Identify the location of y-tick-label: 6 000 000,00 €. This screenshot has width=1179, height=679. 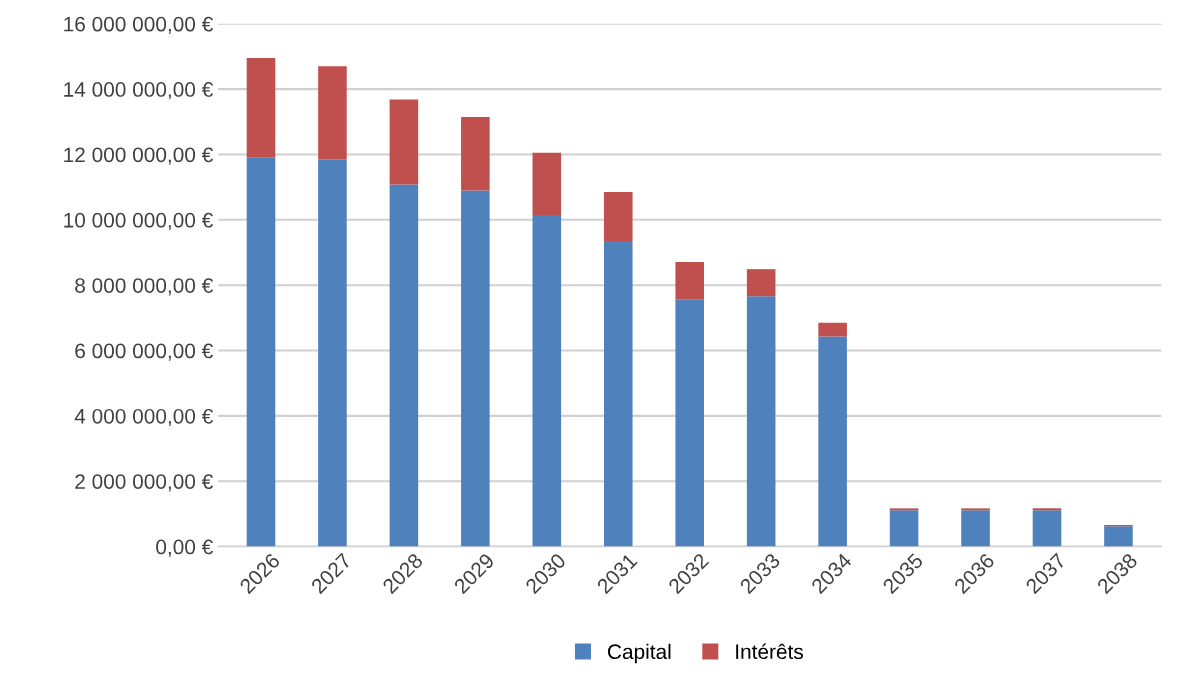
(144, 352).